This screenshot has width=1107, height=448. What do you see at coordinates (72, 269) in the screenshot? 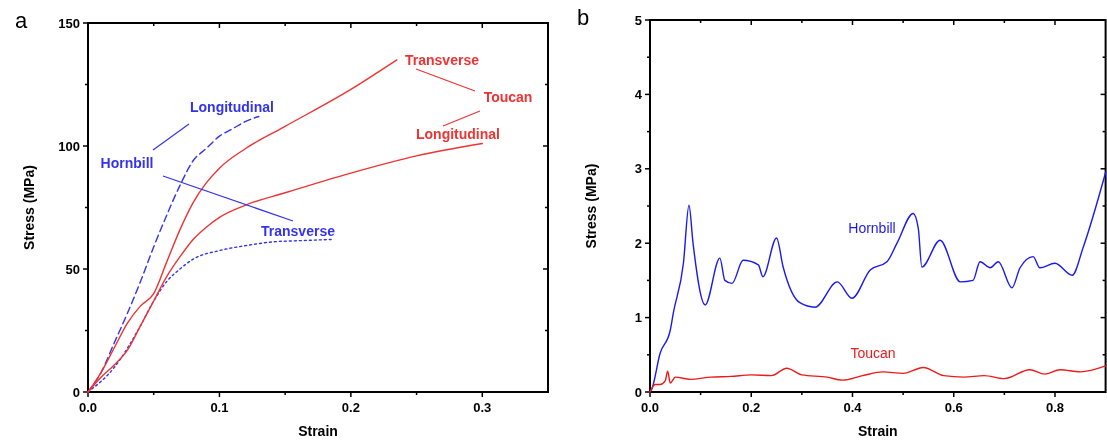
I see `y-tick-label: 50` at bounding box center [72, 269].